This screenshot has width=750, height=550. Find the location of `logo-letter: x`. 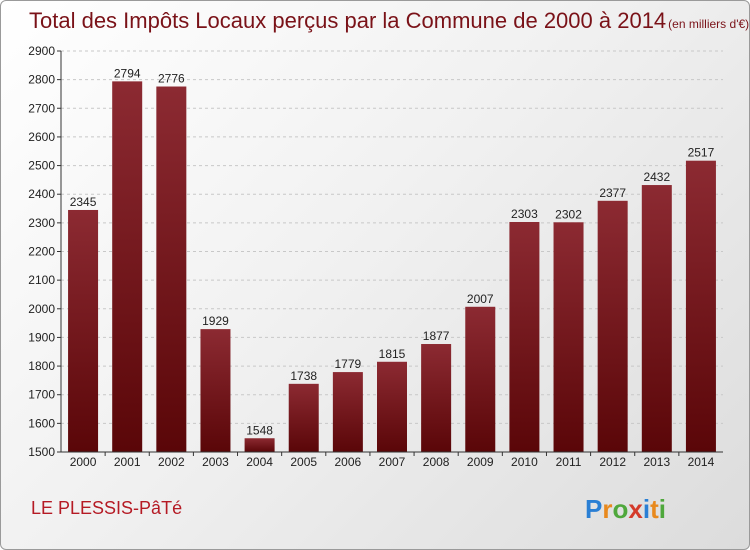

logo-letter: x is located at coordinates (635, 509).